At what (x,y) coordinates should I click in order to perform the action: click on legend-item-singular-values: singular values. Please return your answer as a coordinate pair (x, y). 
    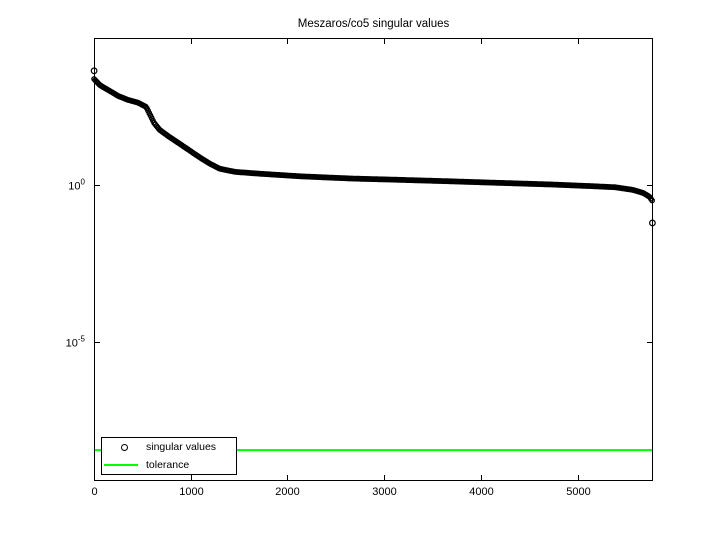
    Looking at the image, I should click on (169, 447).